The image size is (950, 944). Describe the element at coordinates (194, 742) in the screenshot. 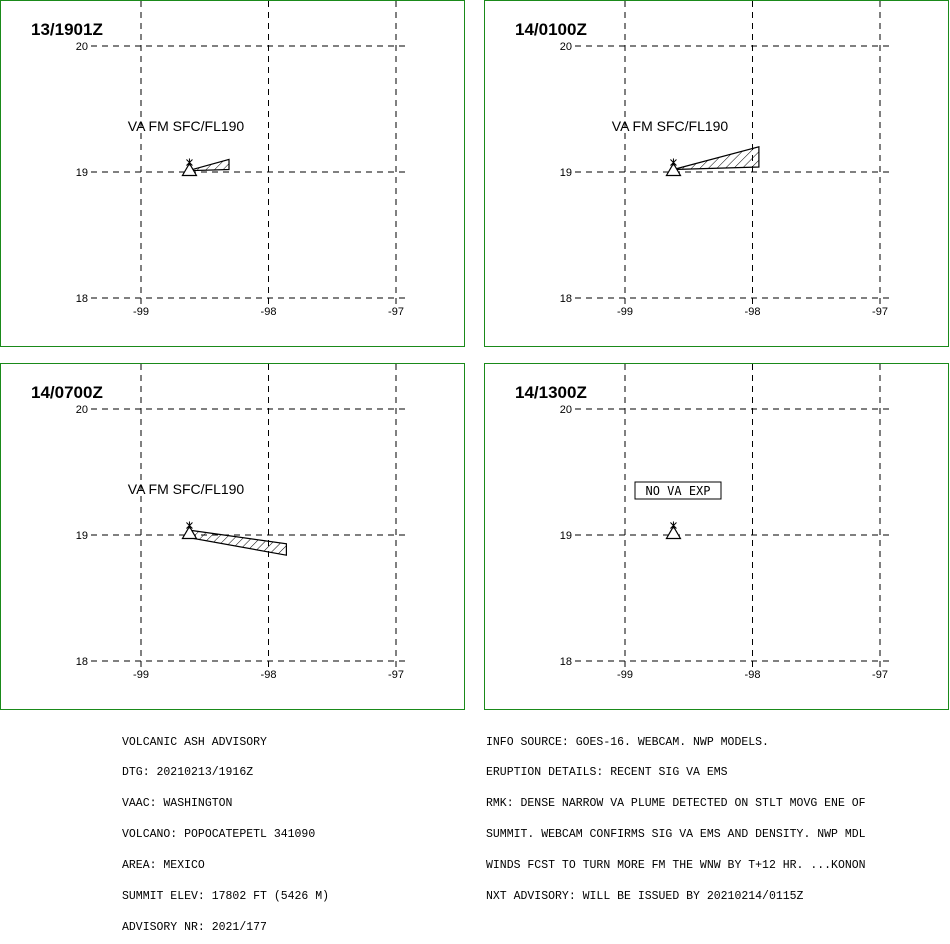

I see `advisory-title: VOLCANIC ASH ADVISORY` at that location.